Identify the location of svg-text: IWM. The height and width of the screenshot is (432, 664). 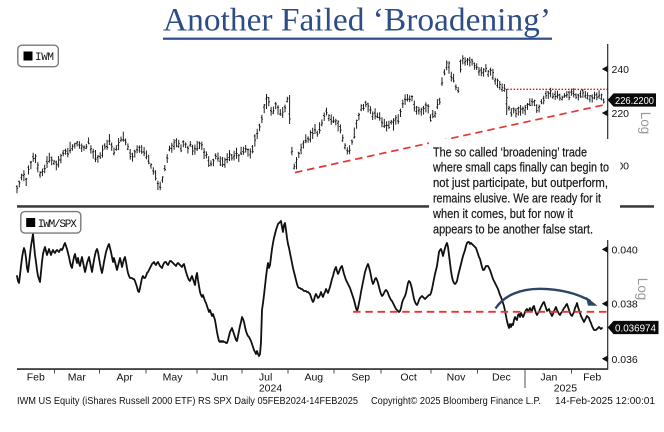
(44, 58).